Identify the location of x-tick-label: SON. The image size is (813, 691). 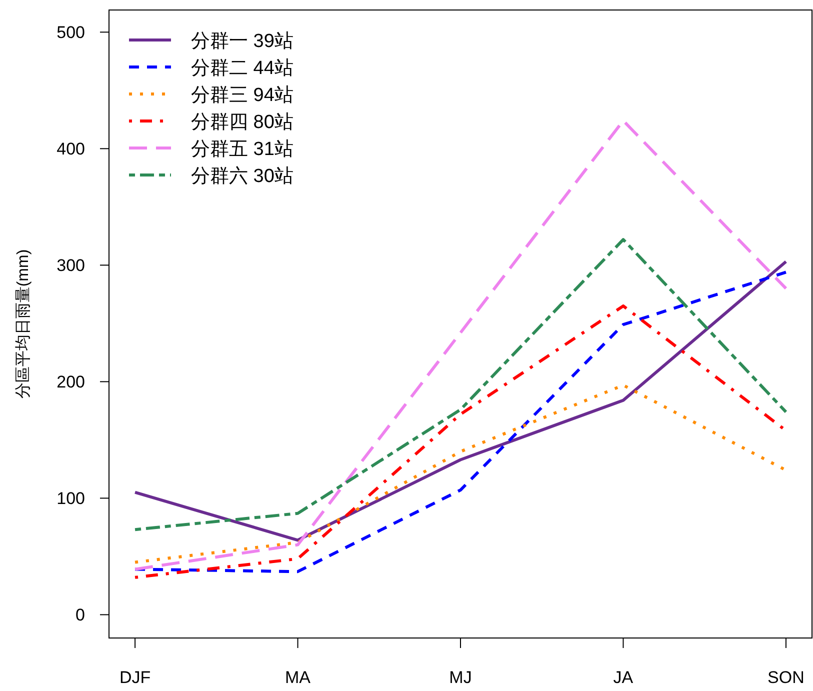
(786, 677).